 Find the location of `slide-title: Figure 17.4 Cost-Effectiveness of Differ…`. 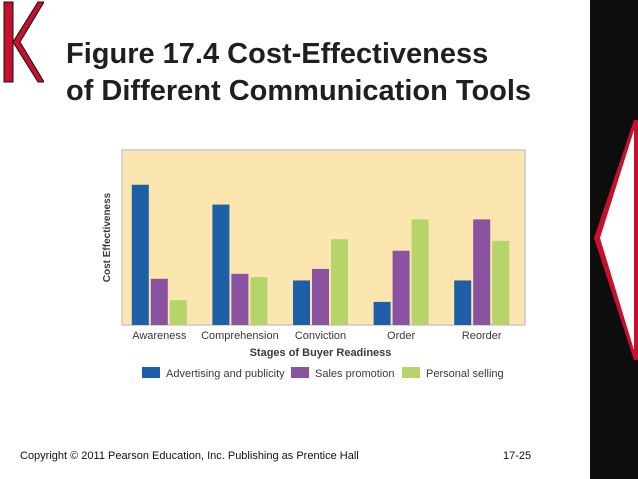

slide-title: Figure 17.4 Cost-Effectiveness of Differ… is located at coordinates (326, 73).